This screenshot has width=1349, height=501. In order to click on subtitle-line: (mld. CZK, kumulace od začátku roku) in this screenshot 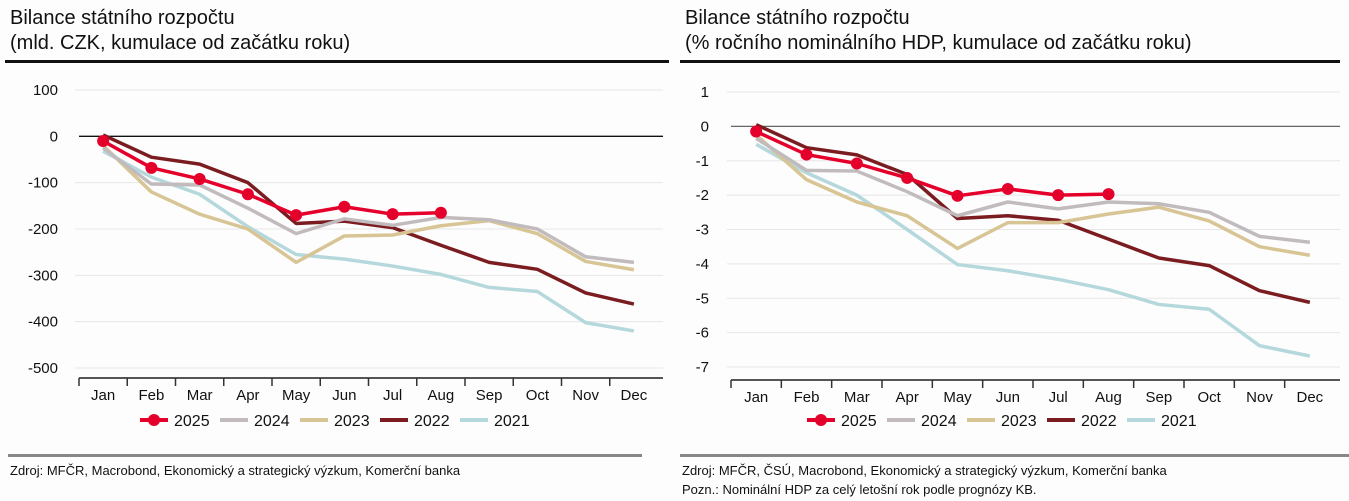, I will do `click(180, 43)`.